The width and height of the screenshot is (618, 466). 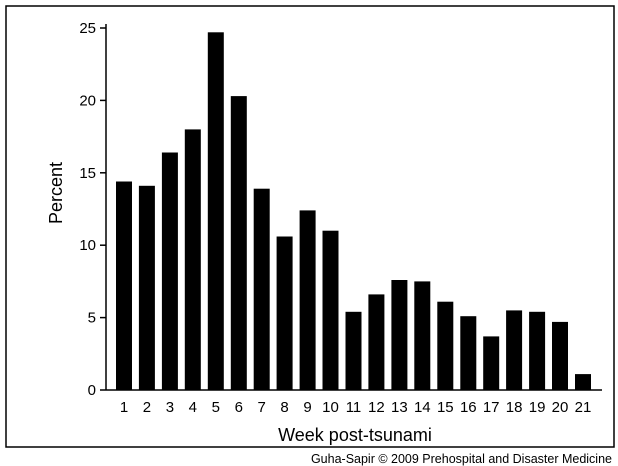 What do you see at coordinates (92, 318) in the screenshot?
I see `y-tick-label-5: 5` at bounding box center [92, 318].